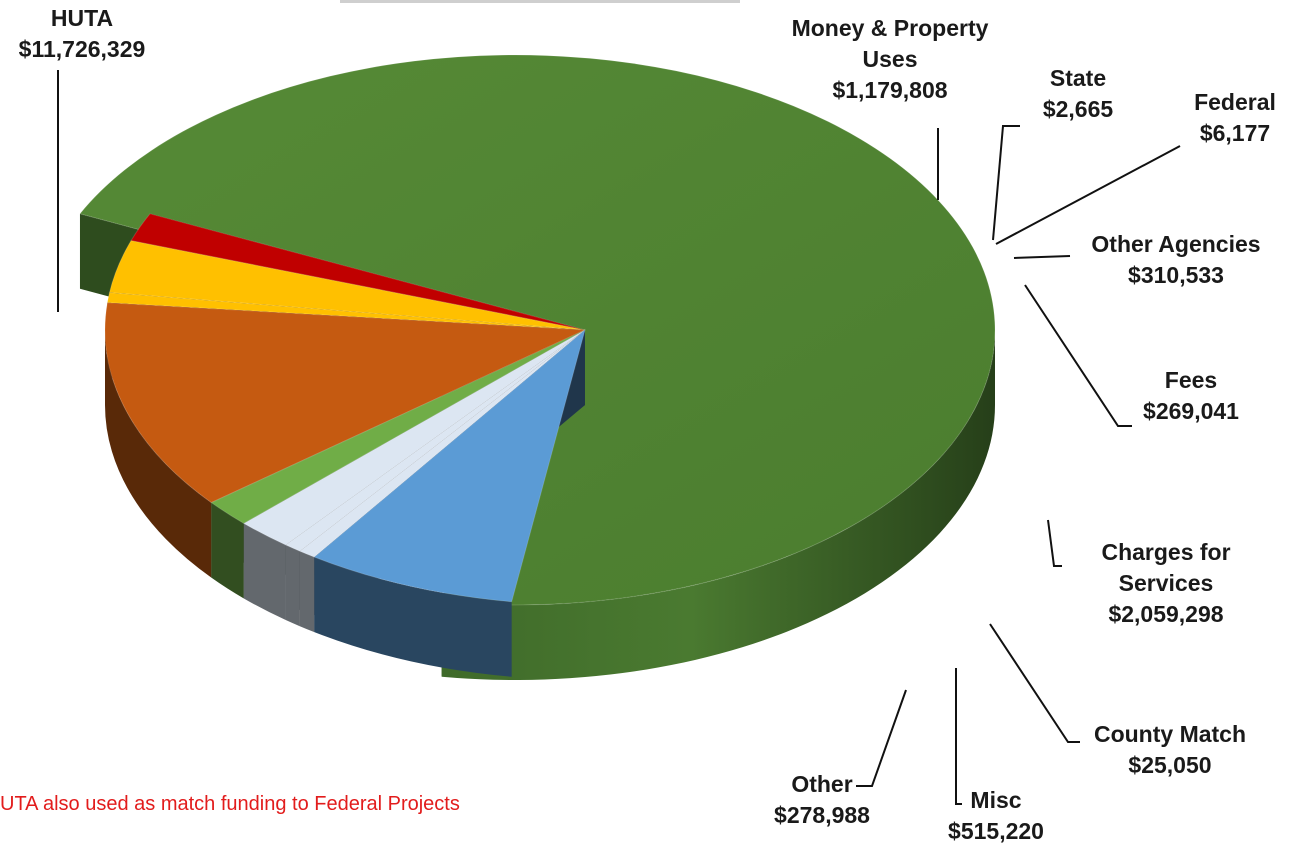  Describe the element at coordinates (881, 738) in the screenshot. I see `leader-line-other` at that location.